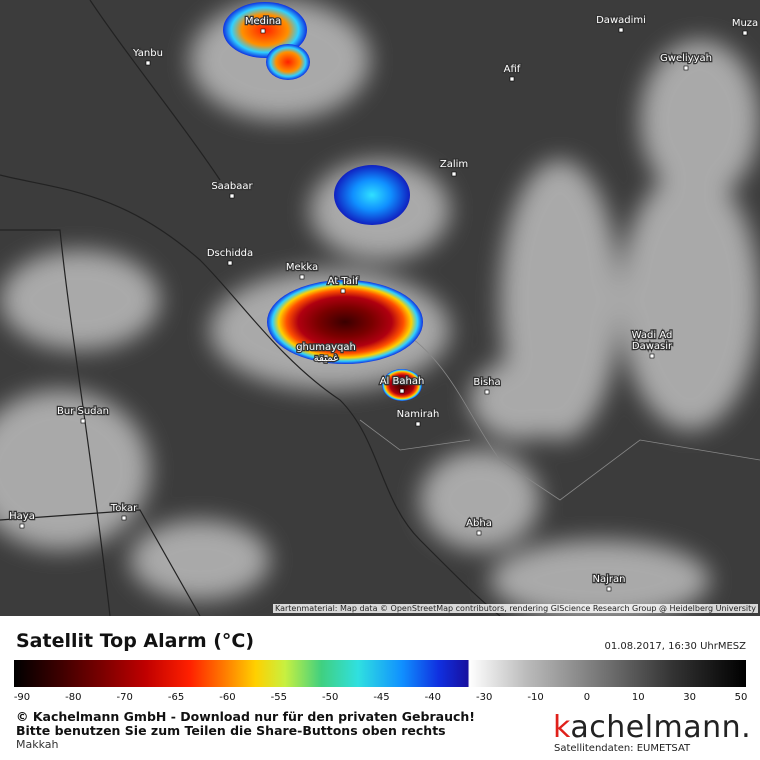  What do you see at coordinates (486, 382) in the screenshot?
I see `place-label: Bisha` at bounding box center [486, 382].